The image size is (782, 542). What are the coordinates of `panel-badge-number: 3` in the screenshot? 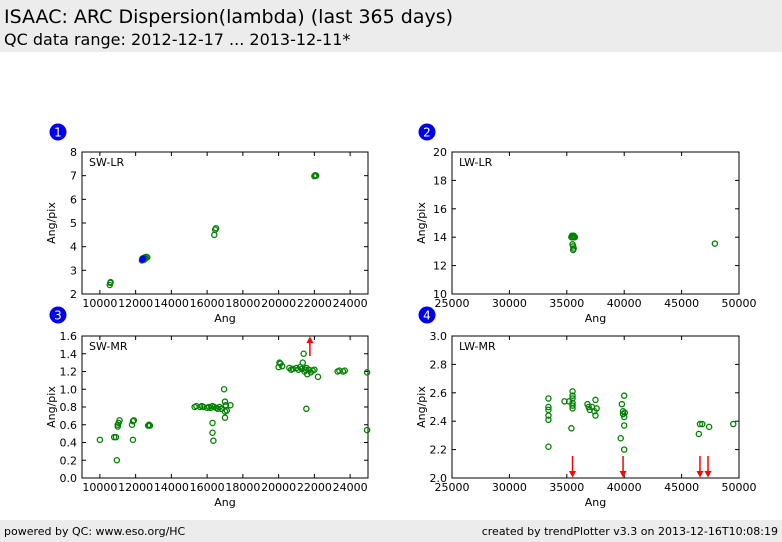 It's located at (58, 316).